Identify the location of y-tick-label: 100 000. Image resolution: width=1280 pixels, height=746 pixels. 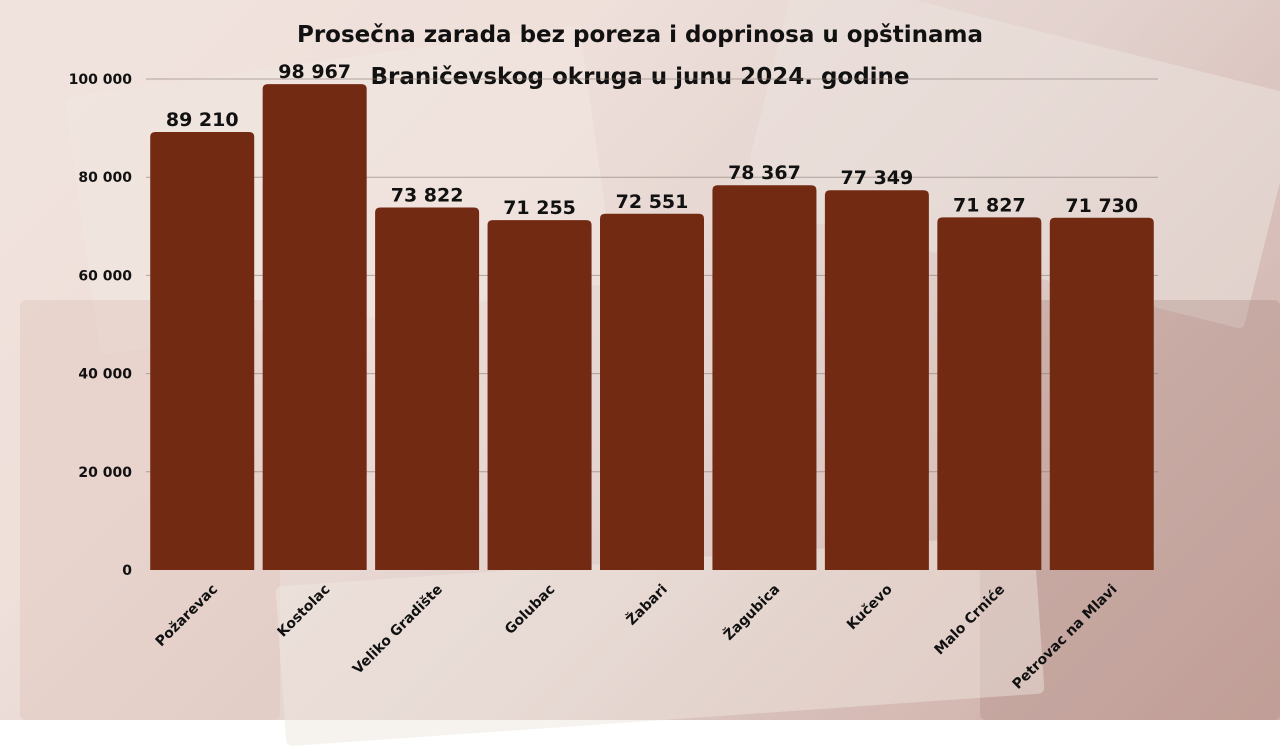
(101, 80).